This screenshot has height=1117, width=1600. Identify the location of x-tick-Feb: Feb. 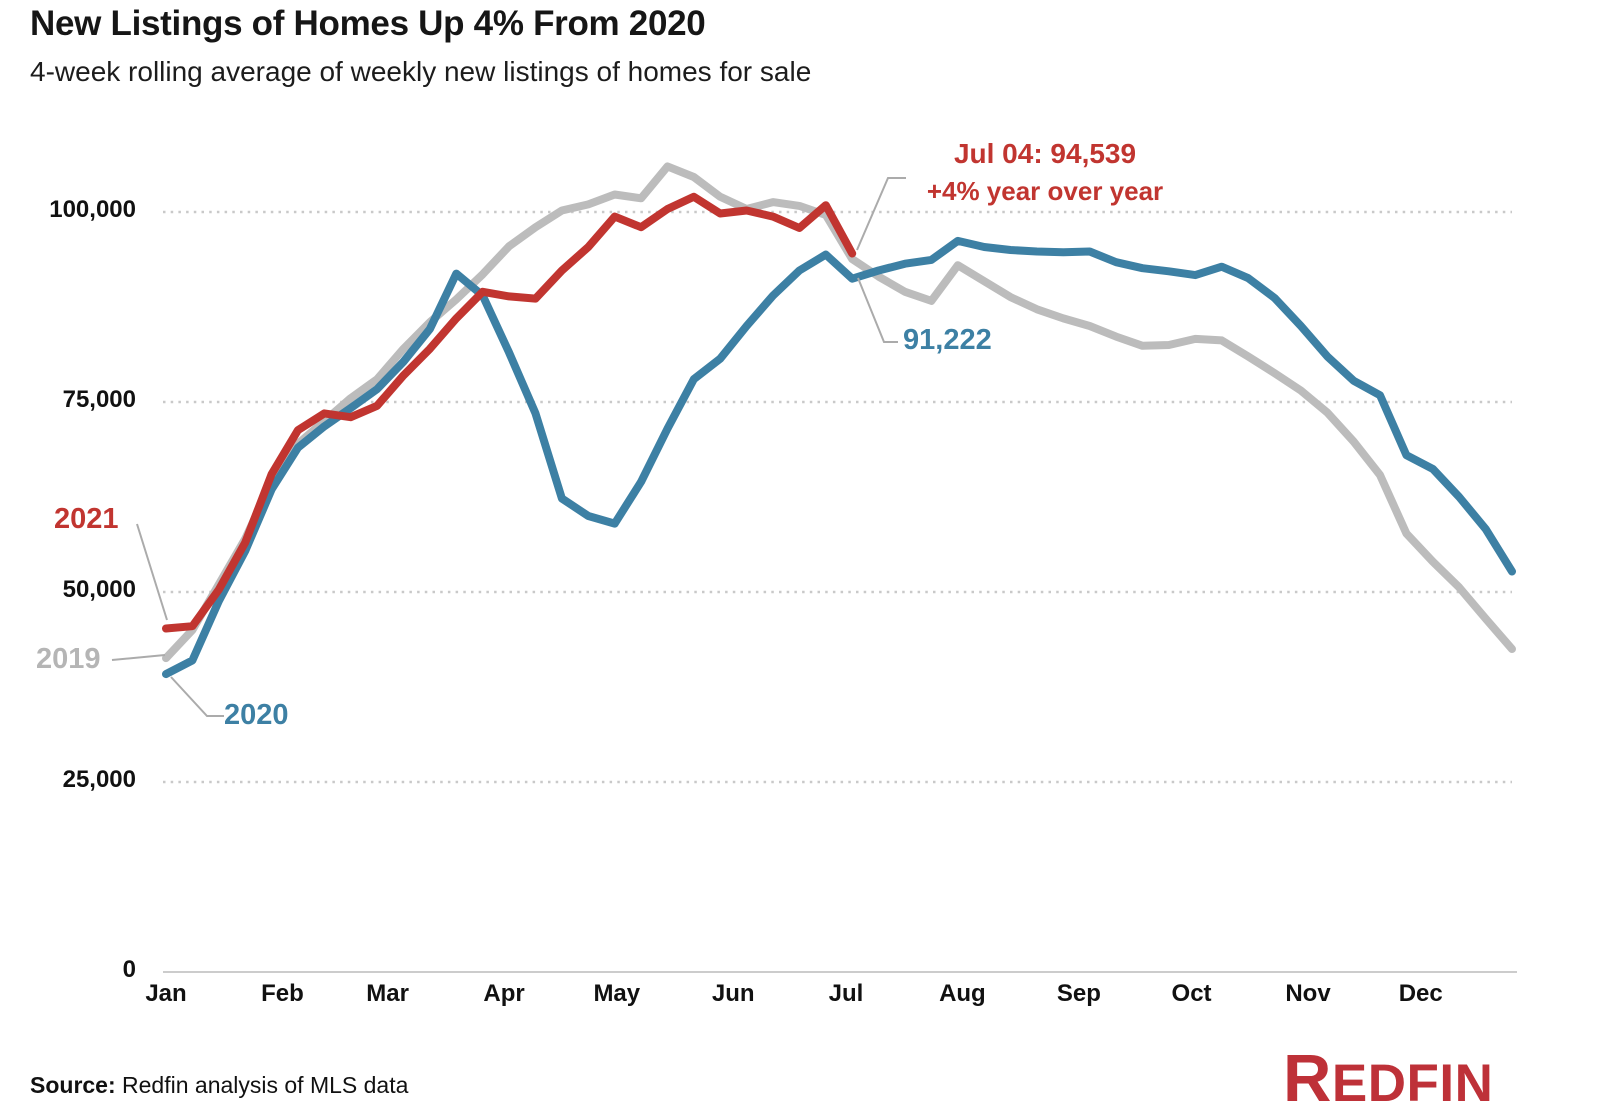
(282, 993).